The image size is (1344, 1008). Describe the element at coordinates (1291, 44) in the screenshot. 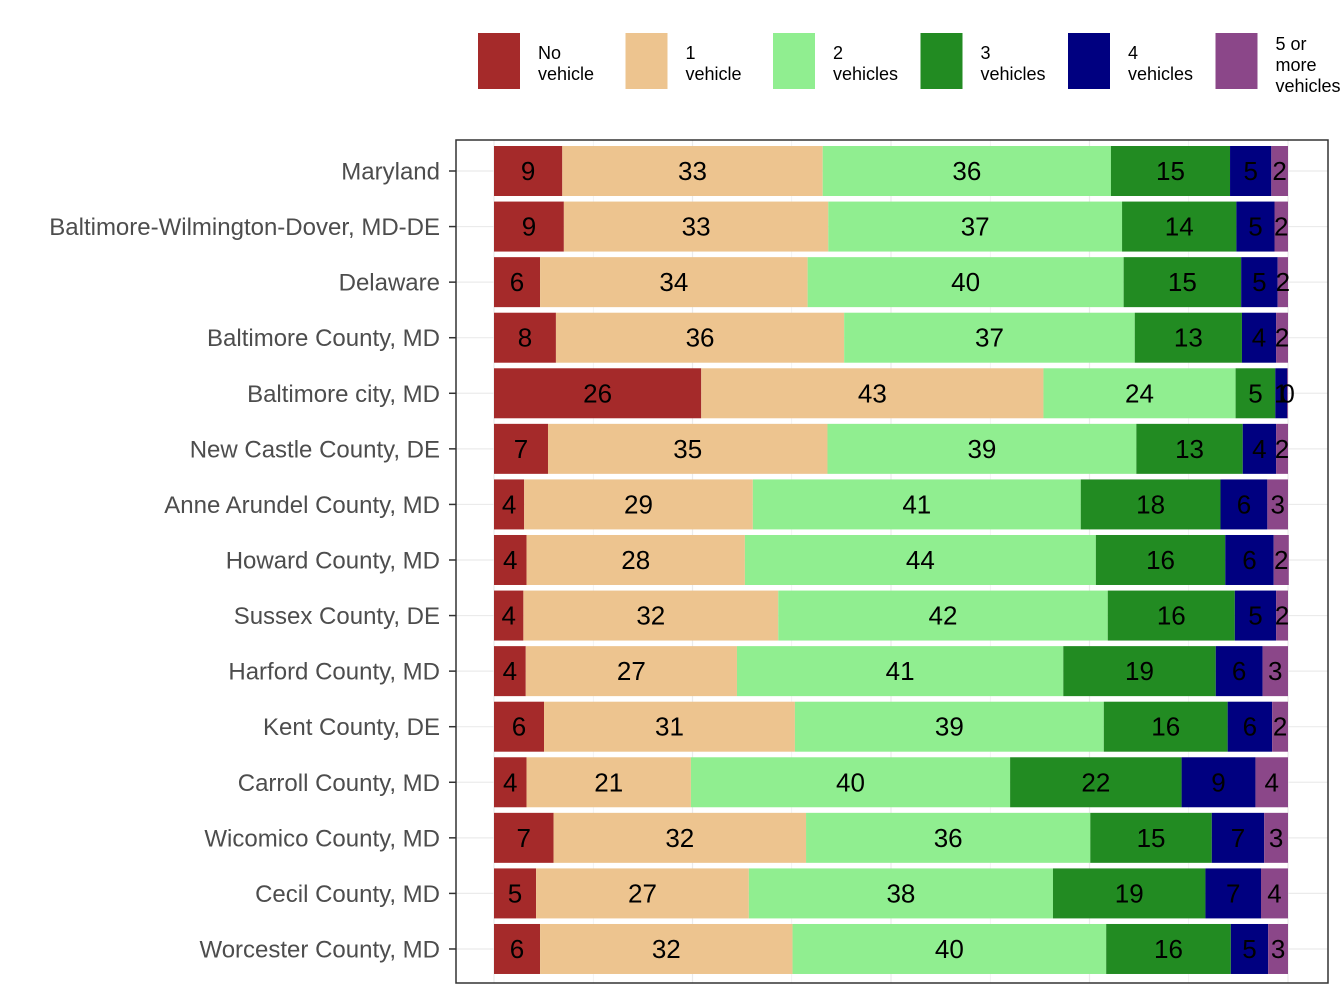

I see `legend-label: 5 or` at that location.